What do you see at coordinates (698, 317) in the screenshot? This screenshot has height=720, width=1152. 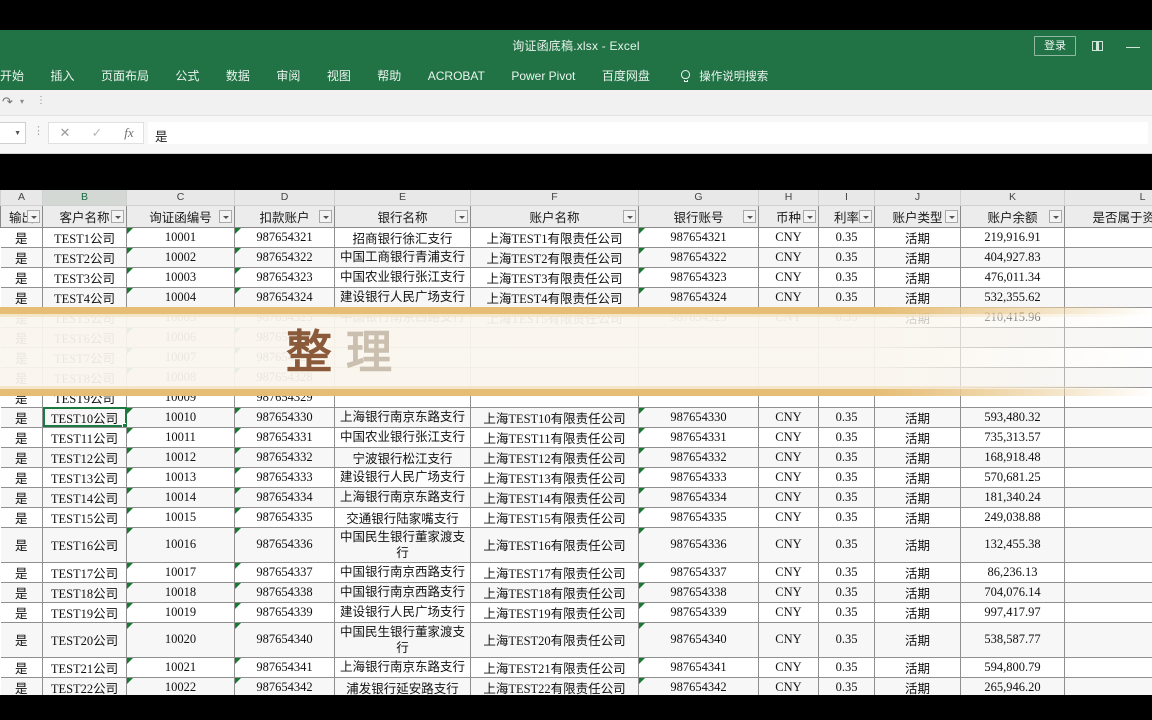 I see `cell-bank-account: 987654325` at bounding box center [698, 317].